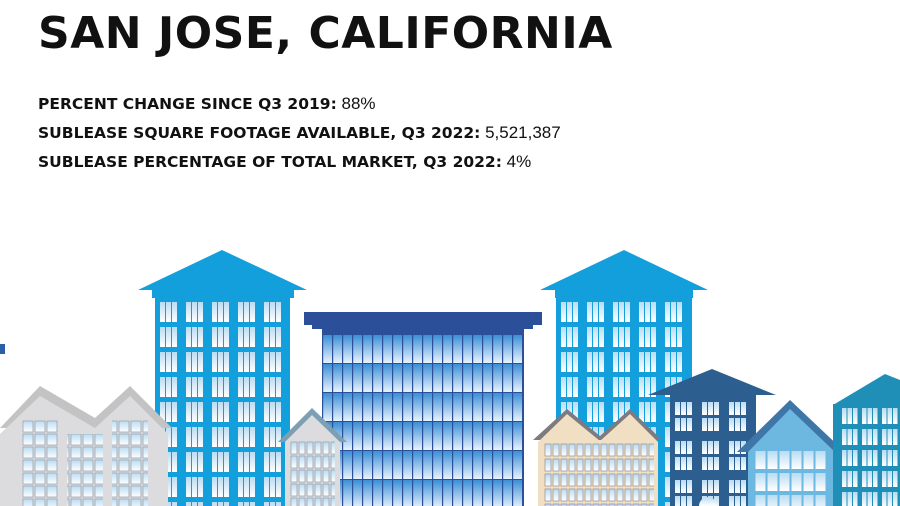 The image size is (900, 506). Describe the element at coordinates (866, 440) in the screenshot. I see `teal-building` at that location.